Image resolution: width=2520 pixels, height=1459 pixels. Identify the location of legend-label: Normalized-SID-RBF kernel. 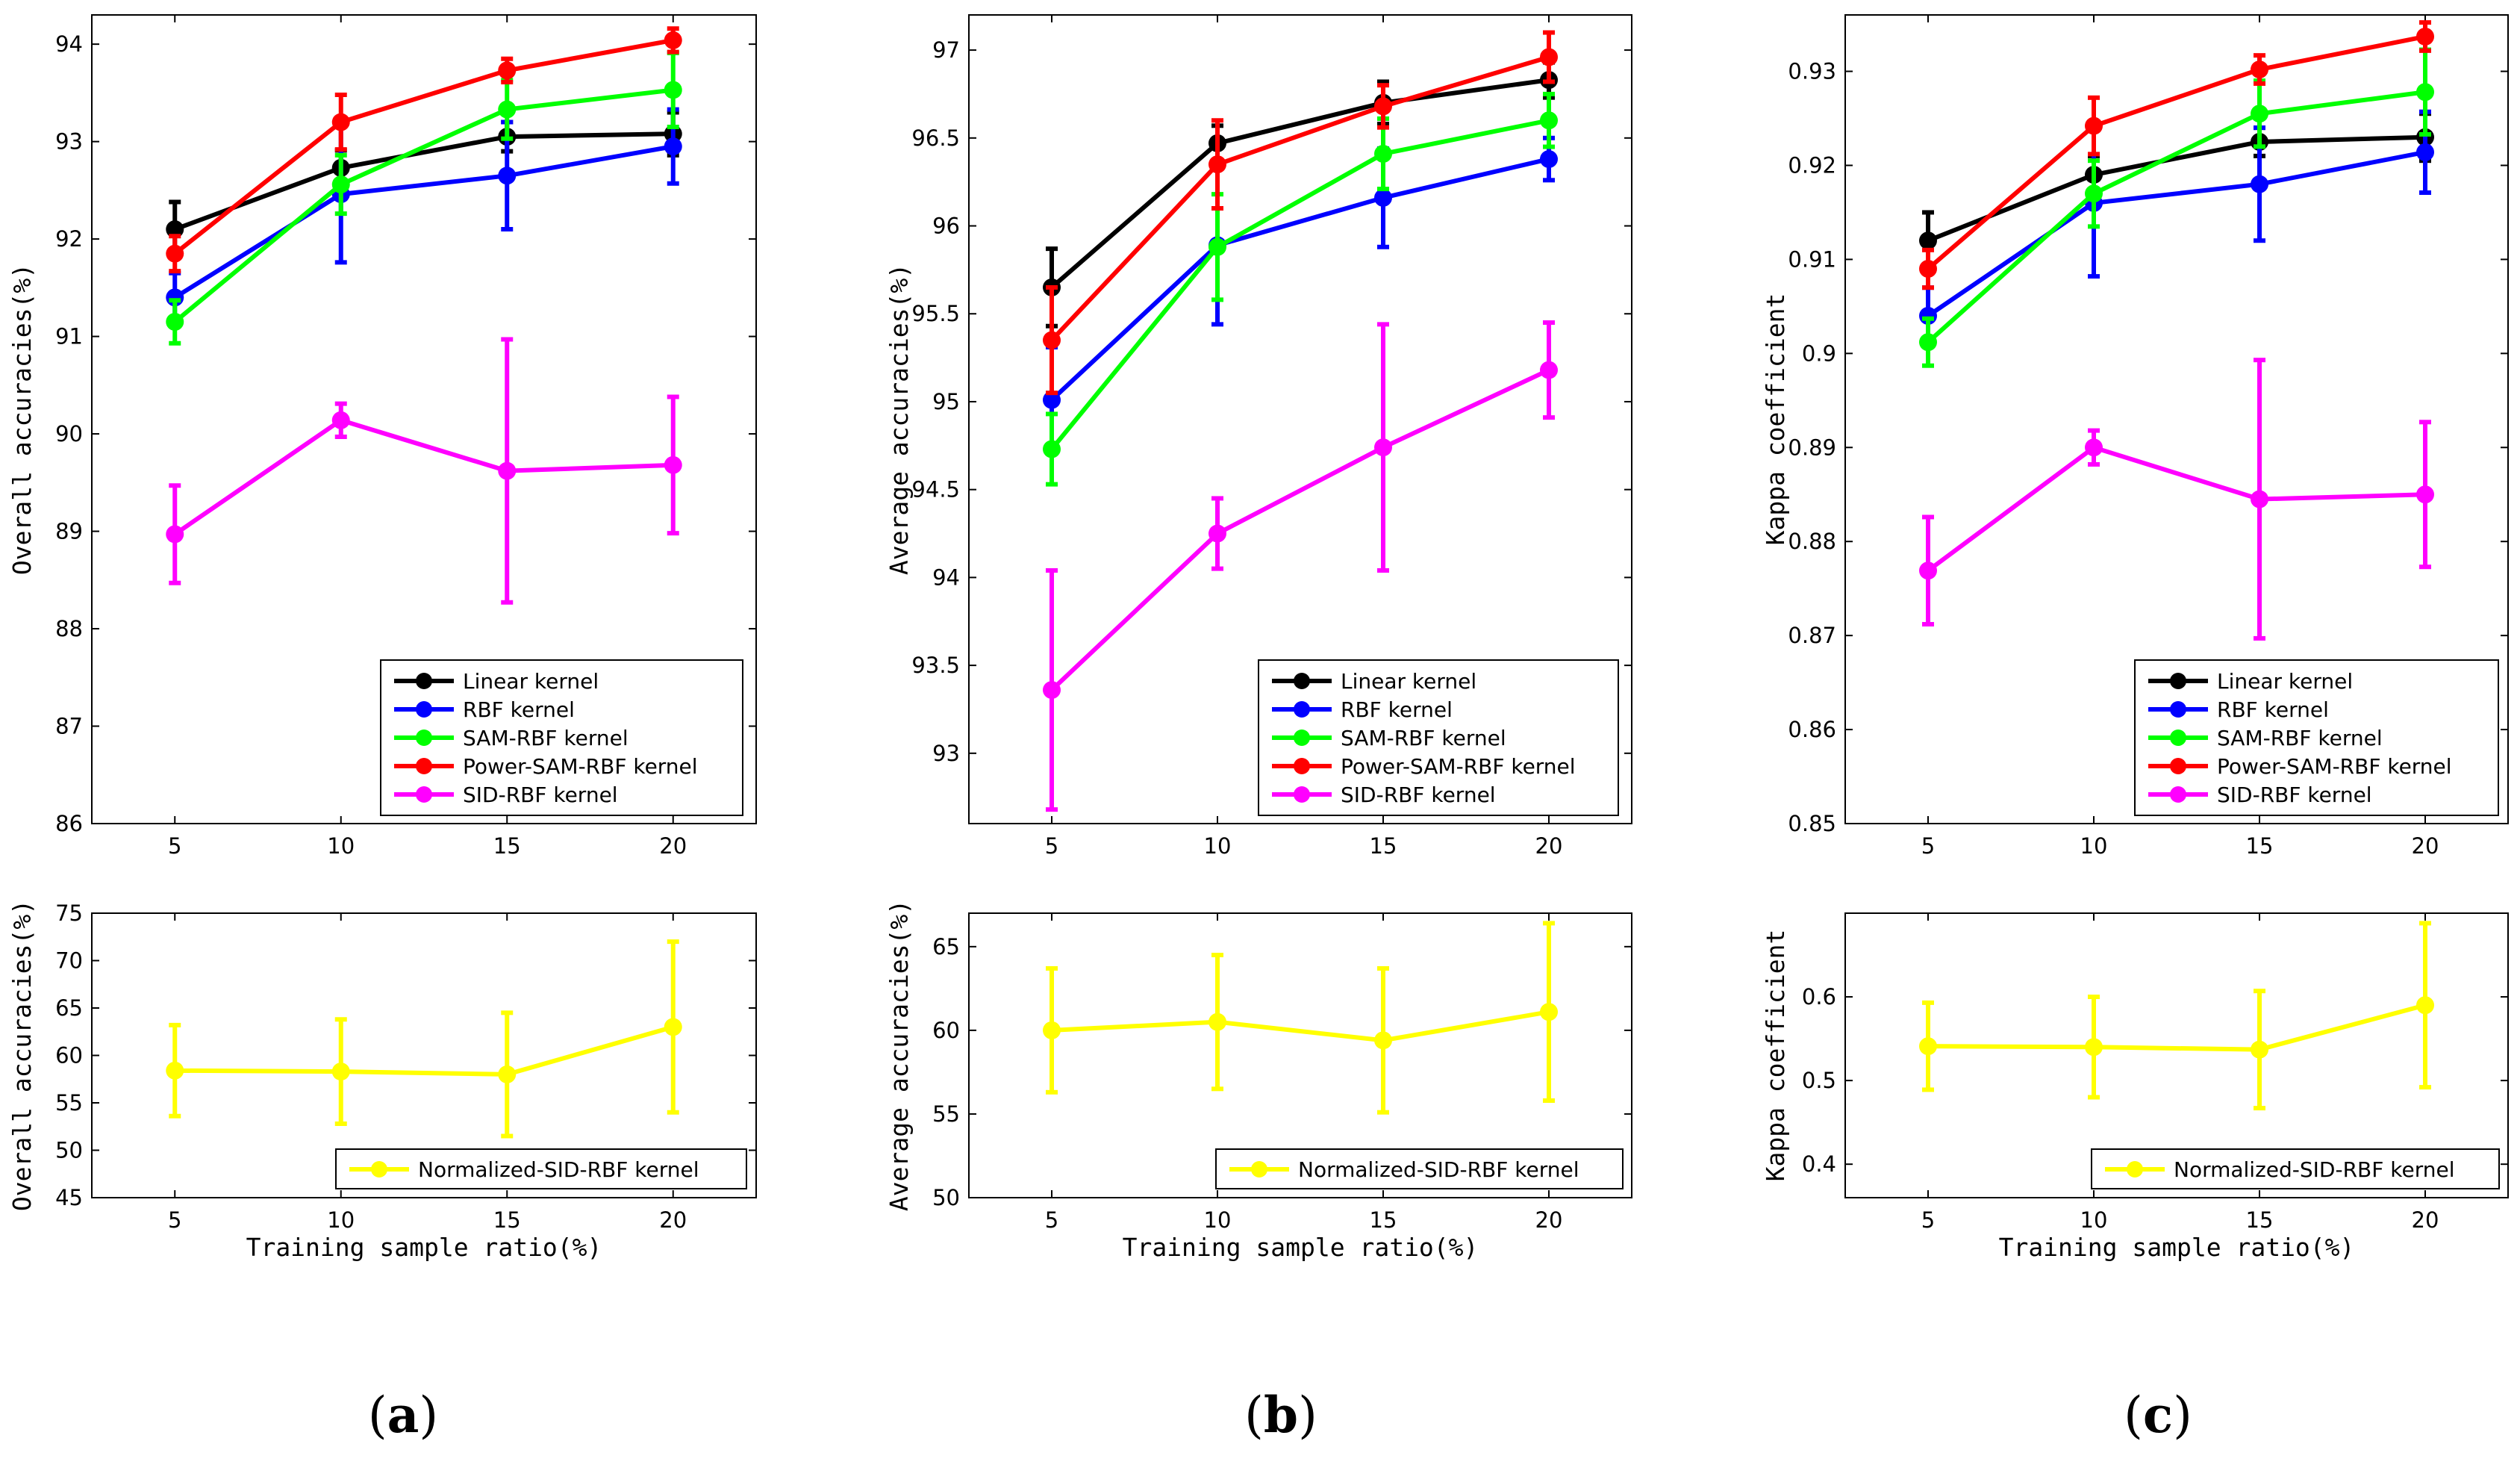
(1438, 1169).